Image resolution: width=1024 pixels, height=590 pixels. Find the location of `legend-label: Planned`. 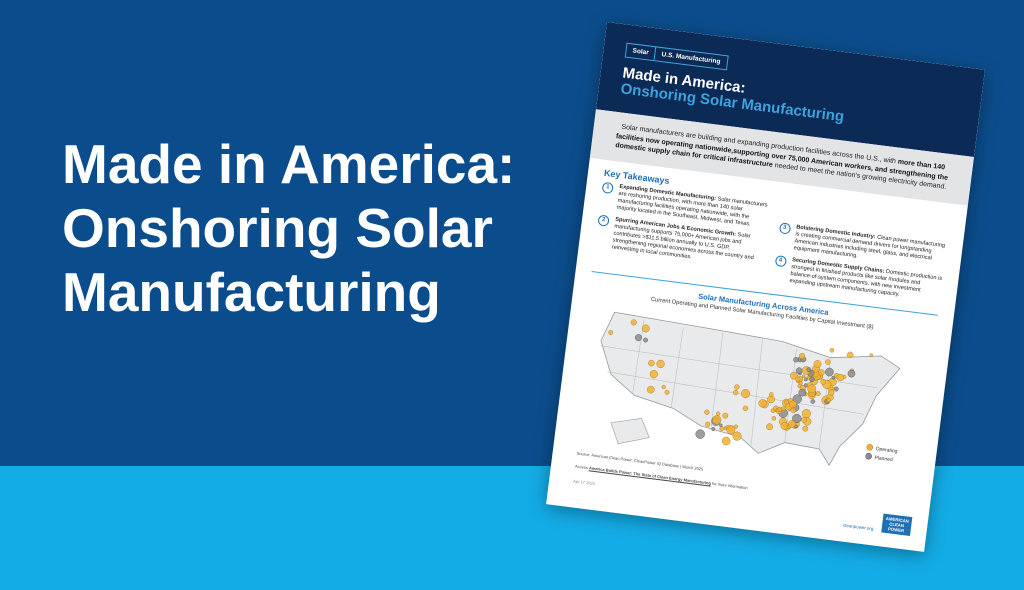

legend-label: Planned is located at coordinates (883, 458).